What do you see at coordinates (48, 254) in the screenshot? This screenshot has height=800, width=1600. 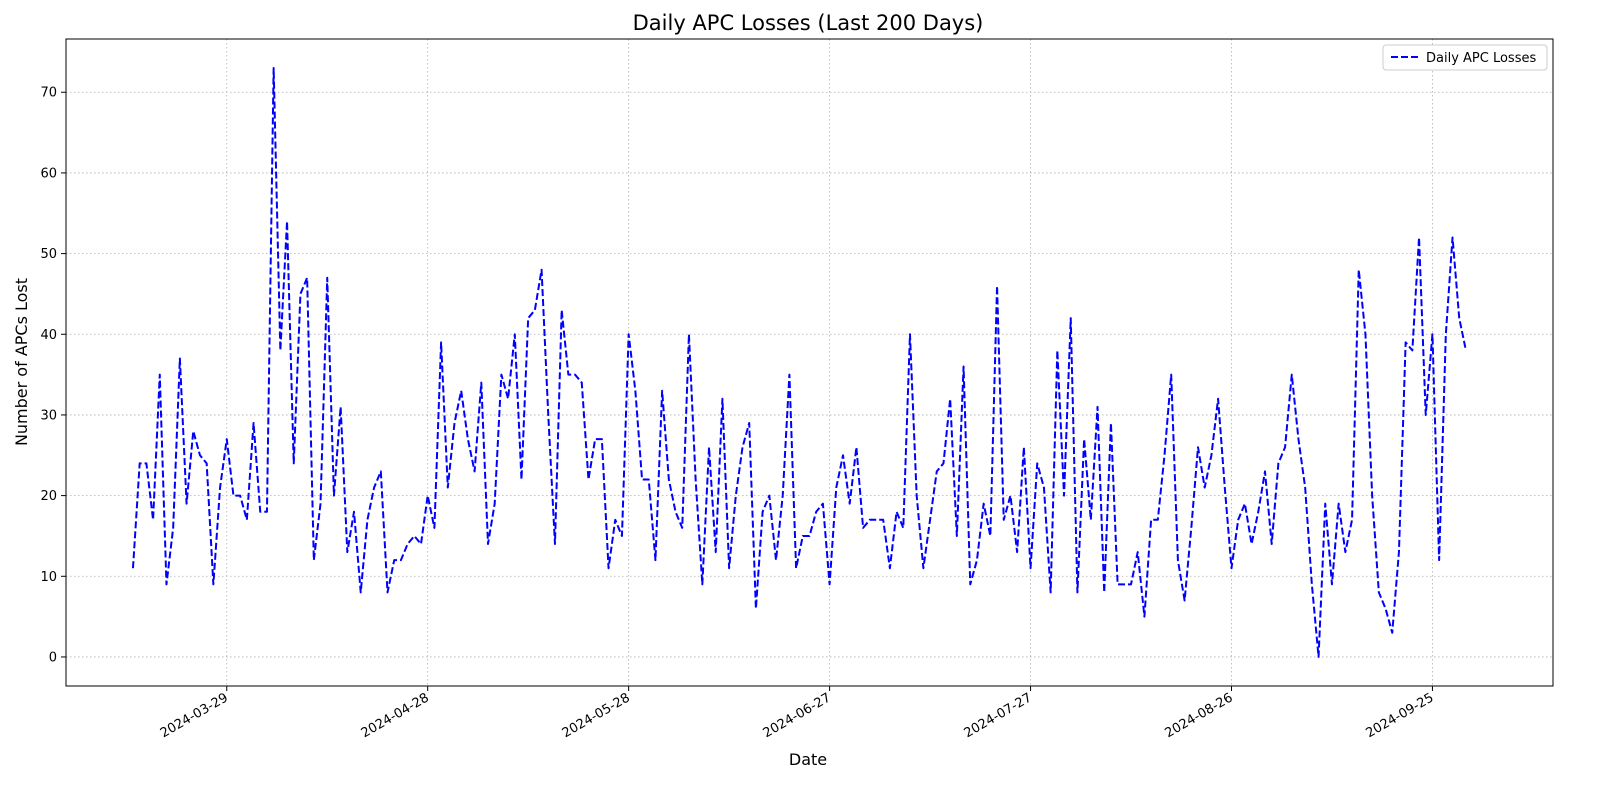 I see `y-tick-label: 50` at bounding box center [48, 254].